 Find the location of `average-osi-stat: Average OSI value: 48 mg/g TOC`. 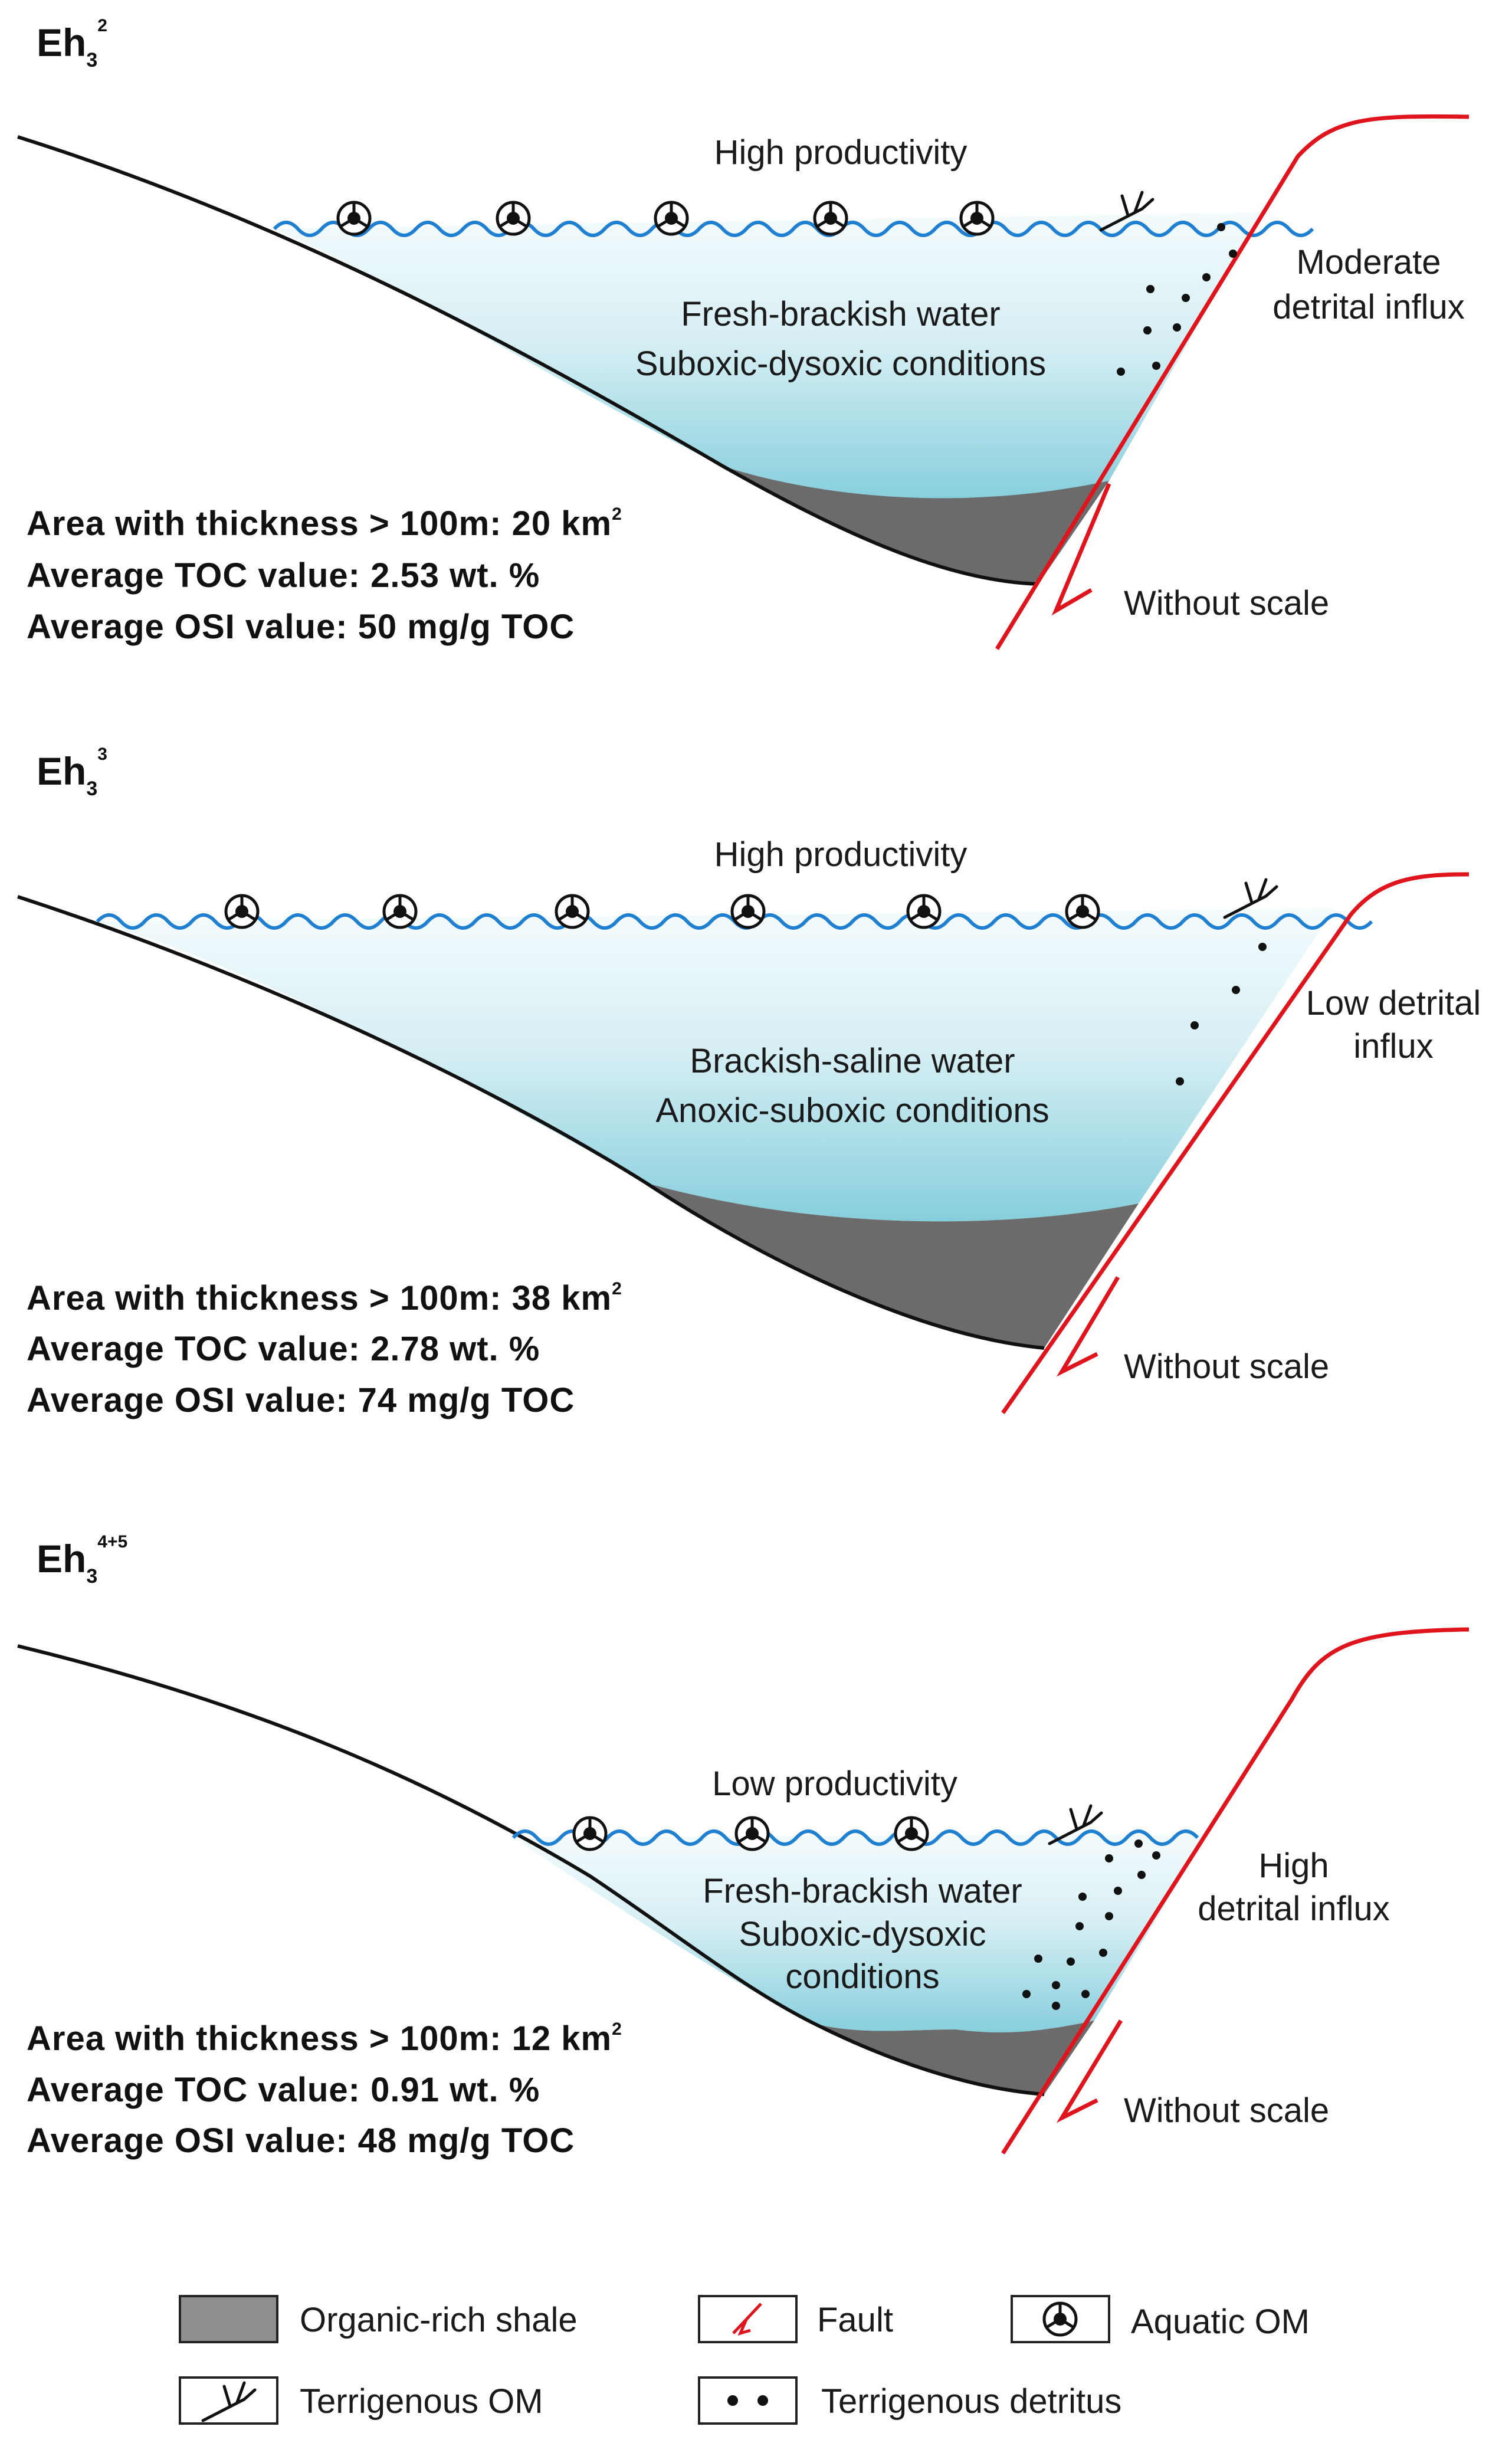

average-osi-stat: Average OSI value: 48 mg/g TOC is located at coordinates (301, 2140).